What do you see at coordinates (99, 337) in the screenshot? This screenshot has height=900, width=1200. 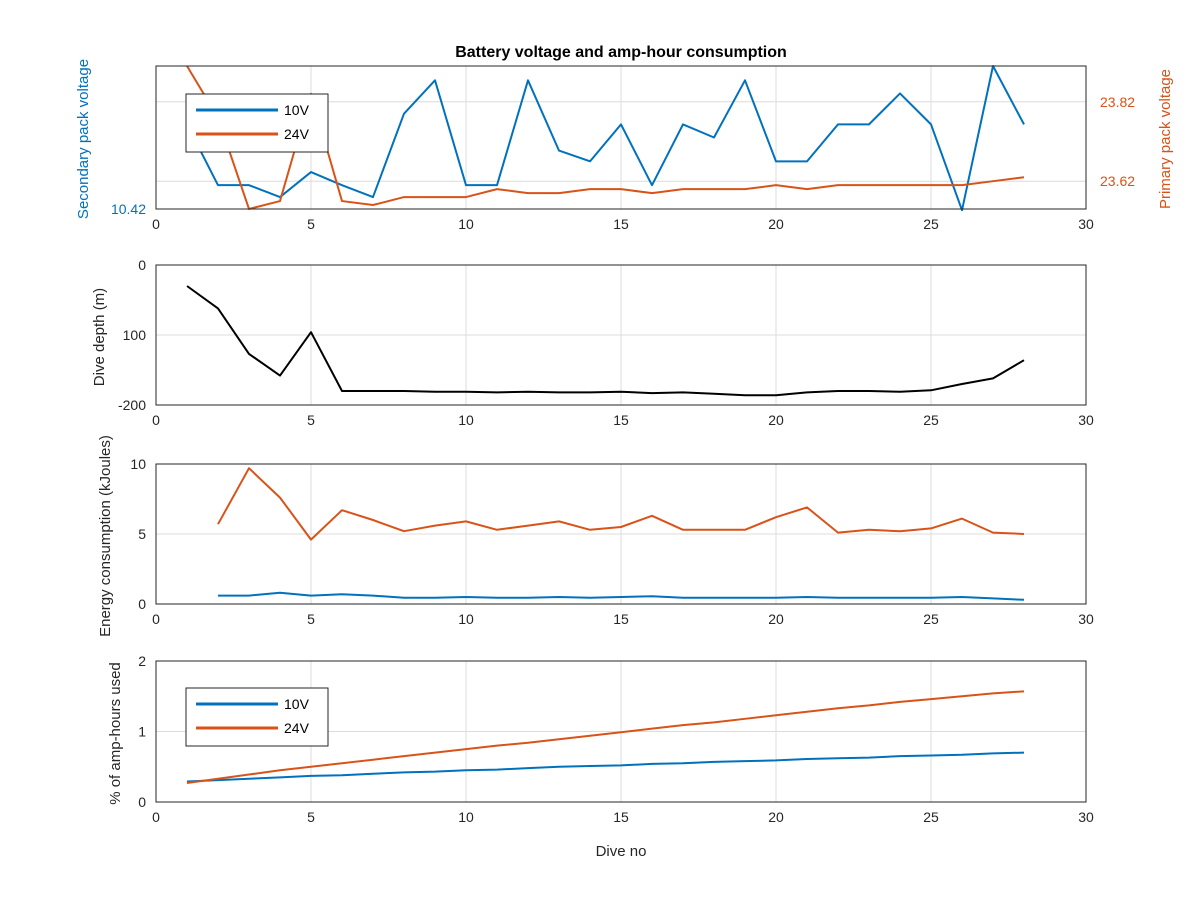 I see `y-axis-label: Dive depth (m)` at bounding box center [99, 337].